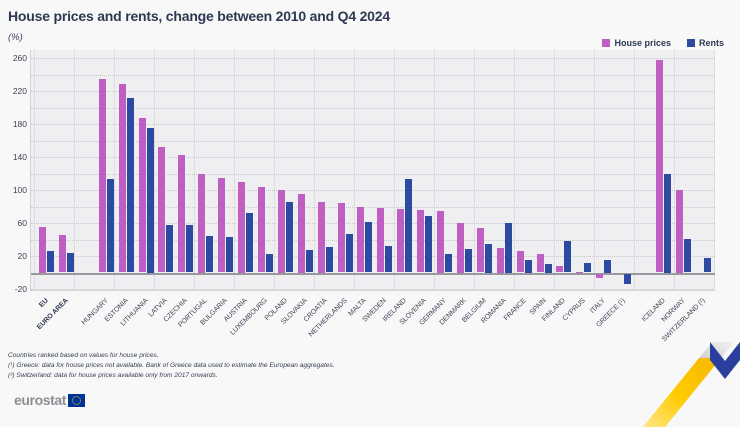 This screenshot has height=427, width=740. What do you see at coordinates (19, 124) in the screenshot?
I see `y-tick-label: 180` at bounding box center [19, 124].